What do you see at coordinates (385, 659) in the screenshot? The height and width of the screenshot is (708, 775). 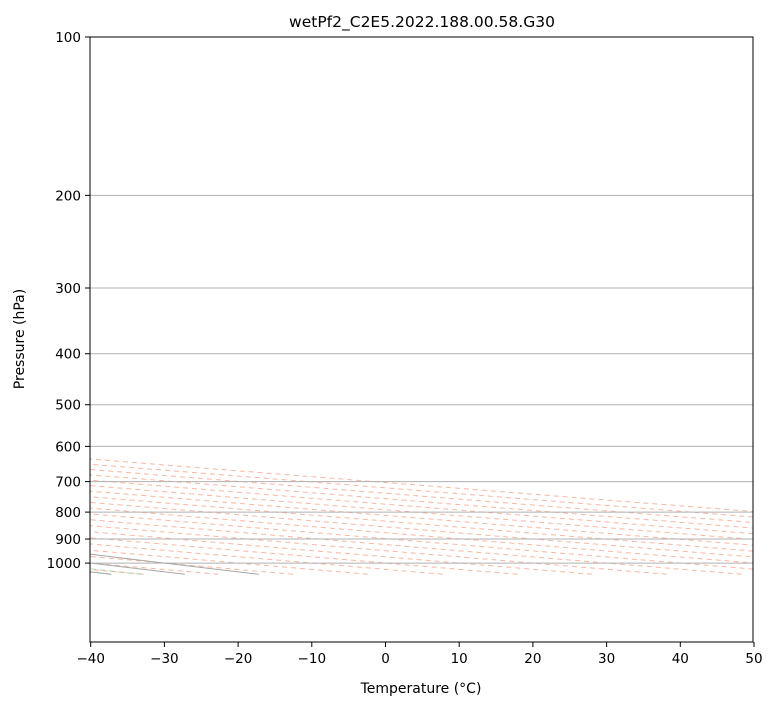 I see `x-tick-label: 0` at bounding box center [385, 659].